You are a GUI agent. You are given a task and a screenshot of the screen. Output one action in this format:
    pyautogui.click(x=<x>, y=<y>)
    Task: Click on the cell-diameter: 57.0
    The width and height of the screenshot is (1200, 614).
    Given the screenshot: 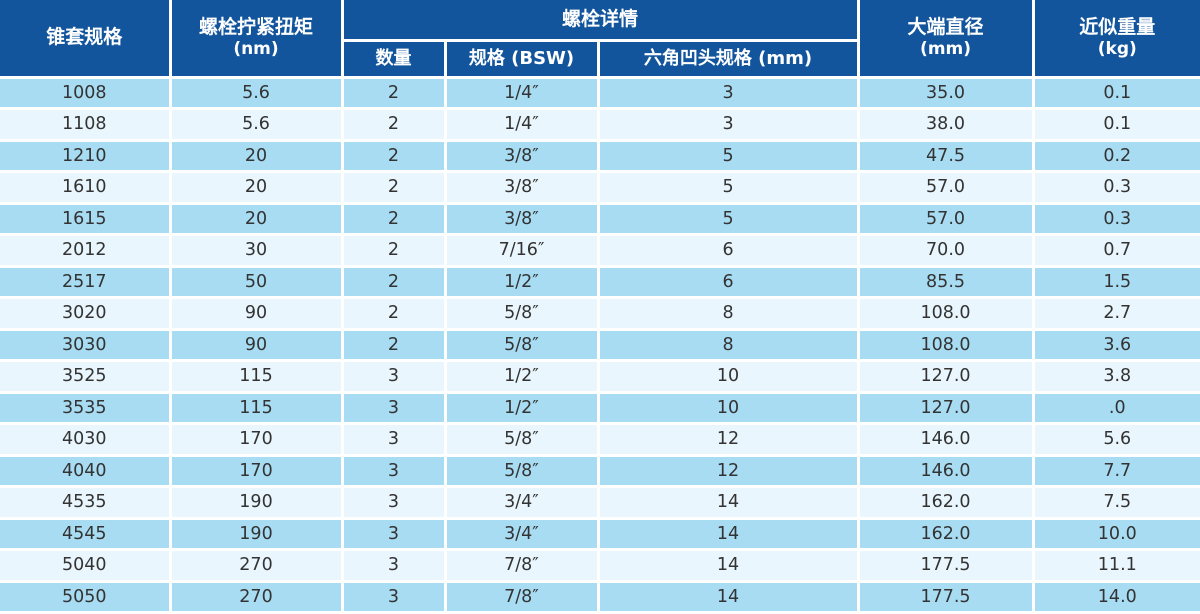 What is the action you would take?
    pyautogui.click(x=946, y=219)
    